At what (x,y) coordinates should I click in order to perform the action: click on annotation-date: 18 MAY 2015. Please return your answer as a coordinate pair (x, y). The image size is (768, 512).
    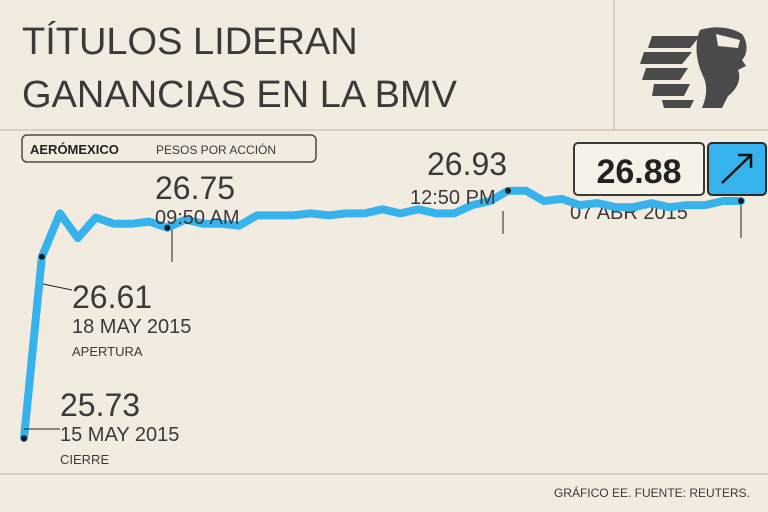
    Looking at the image, I should click on (131, 327).